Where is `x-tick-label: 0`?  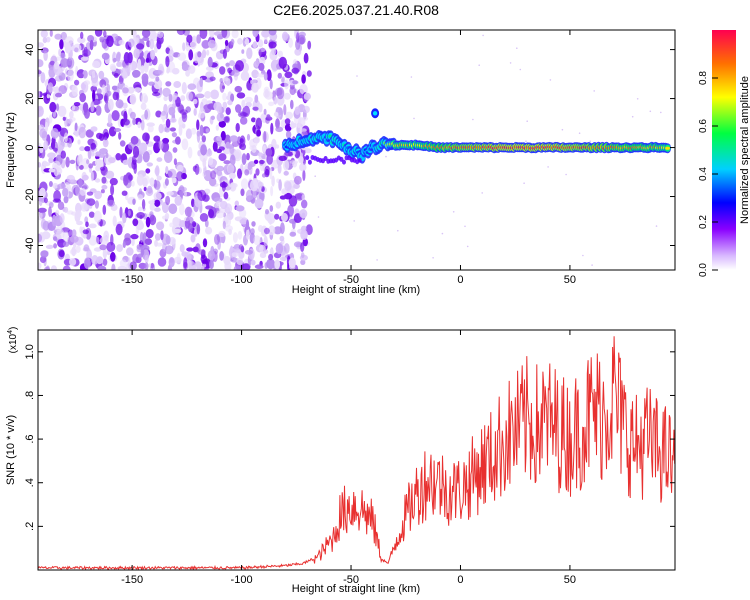 x-tick-label: 0 is located at coordinates (460, 280).